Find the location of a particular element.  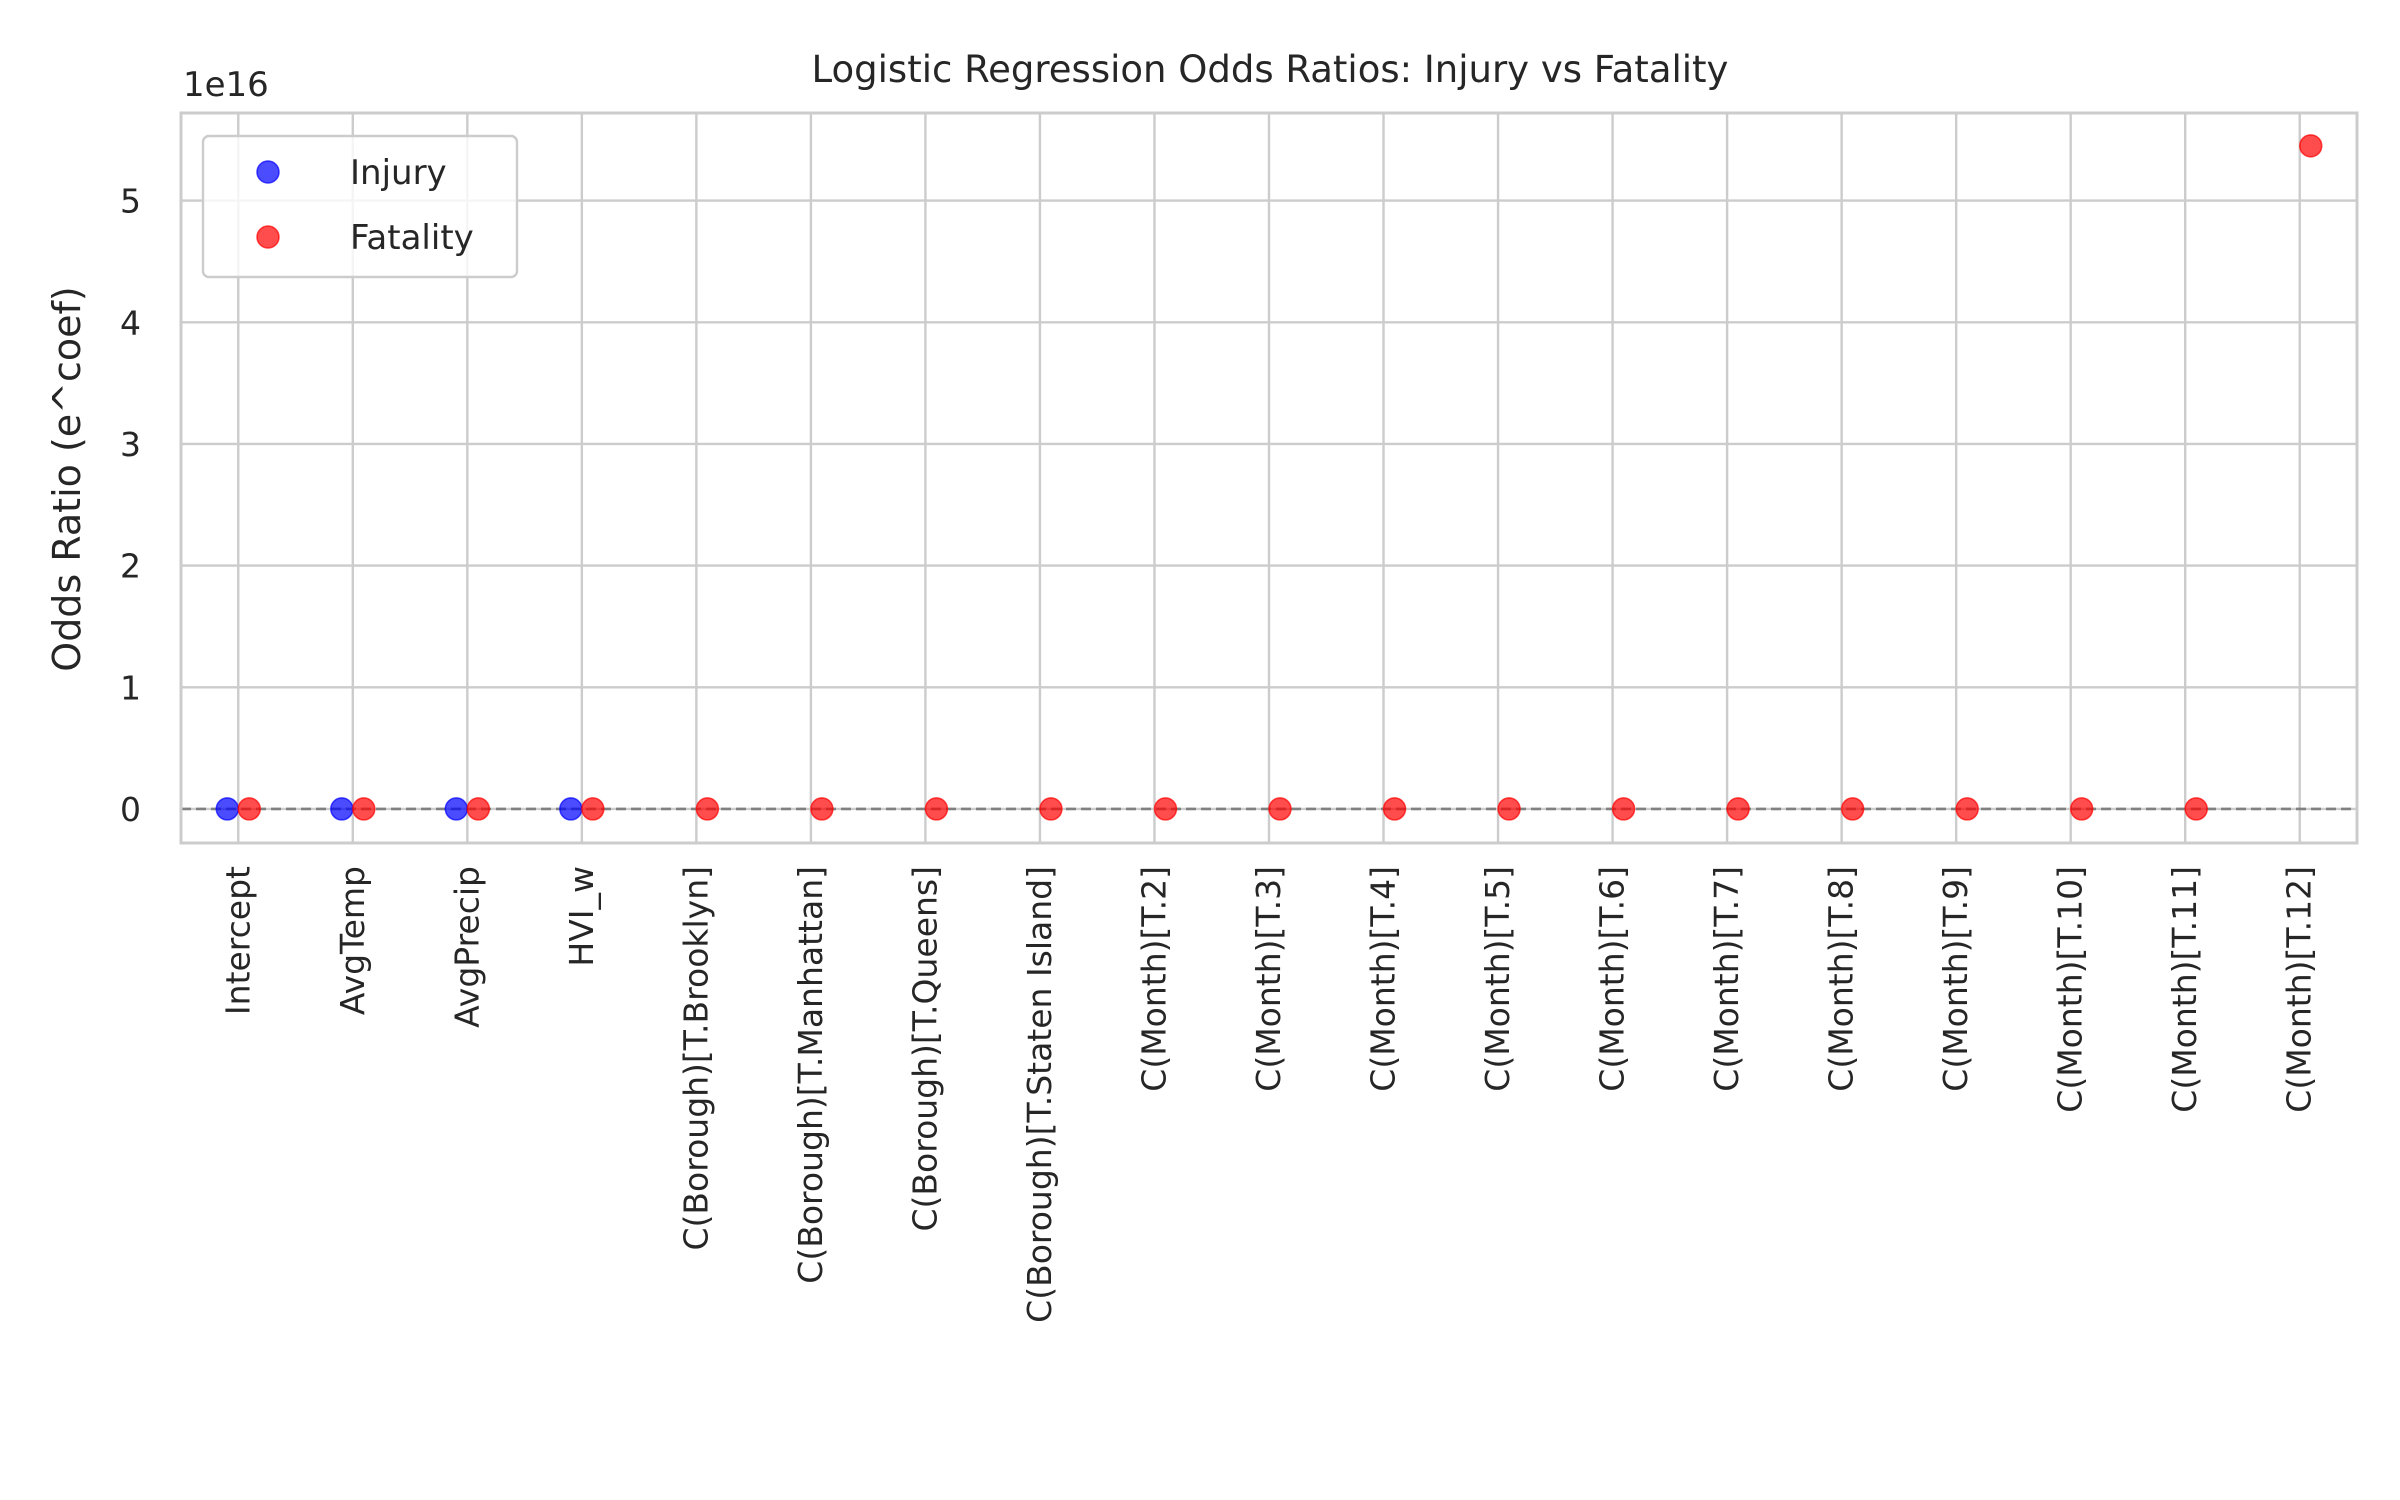

legend-marker-injury is located at coordinates (268, 172).